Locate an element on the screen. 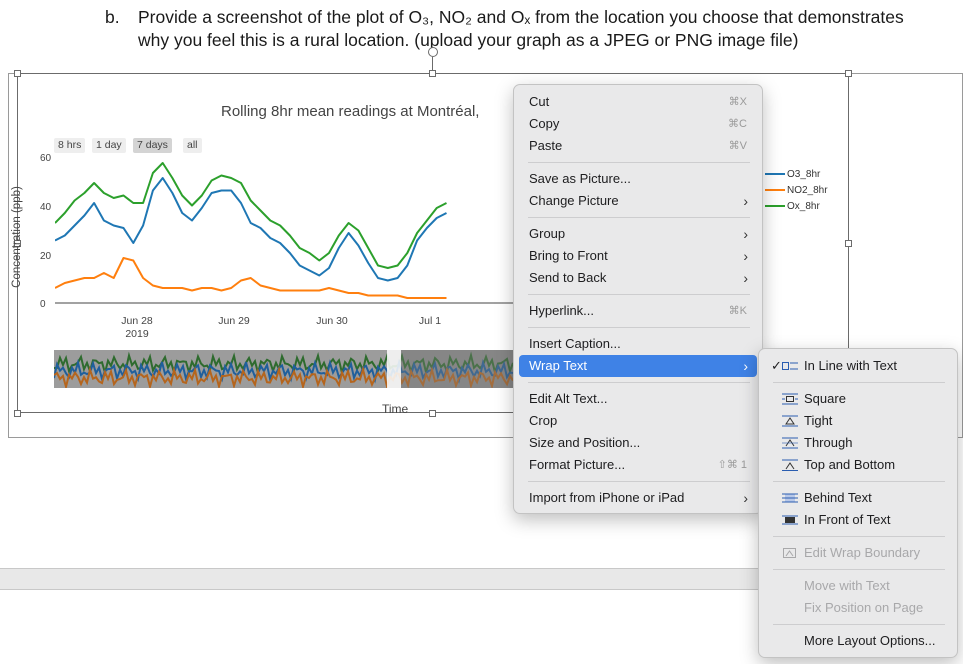 This screenshot has height=664, width=963. menu-item-send-to-back: Send to Back › is located at coordinates (638, 278).